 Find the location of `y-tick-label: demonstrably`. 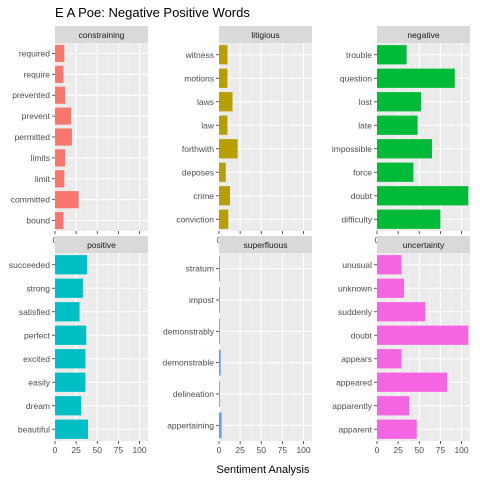

y-tick-label: demonstrably is located at coordinates (189, 331).